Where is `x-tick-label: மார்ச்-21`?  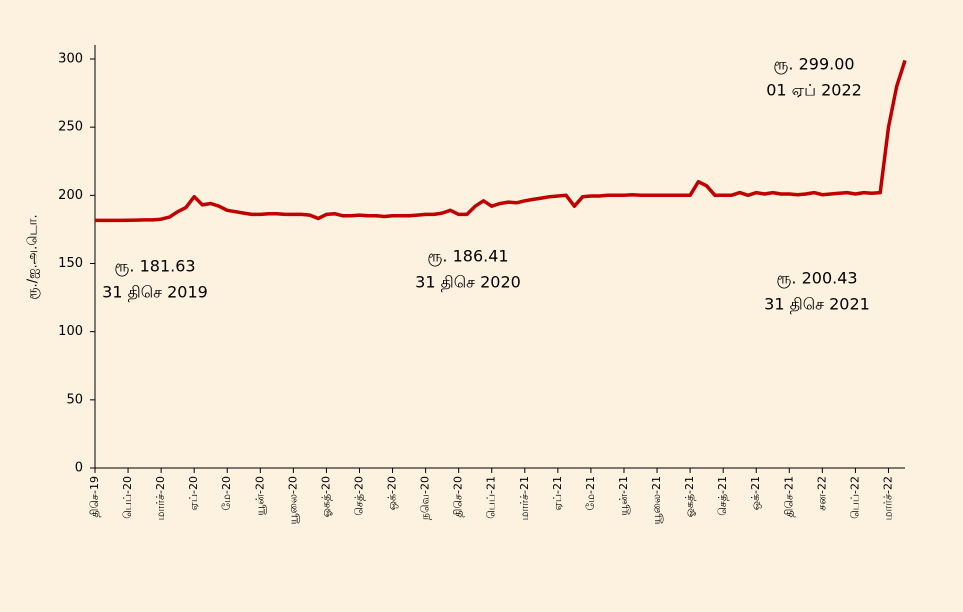 x-tick-label: மார்ச்-21 is located at coordinates (524, 498).